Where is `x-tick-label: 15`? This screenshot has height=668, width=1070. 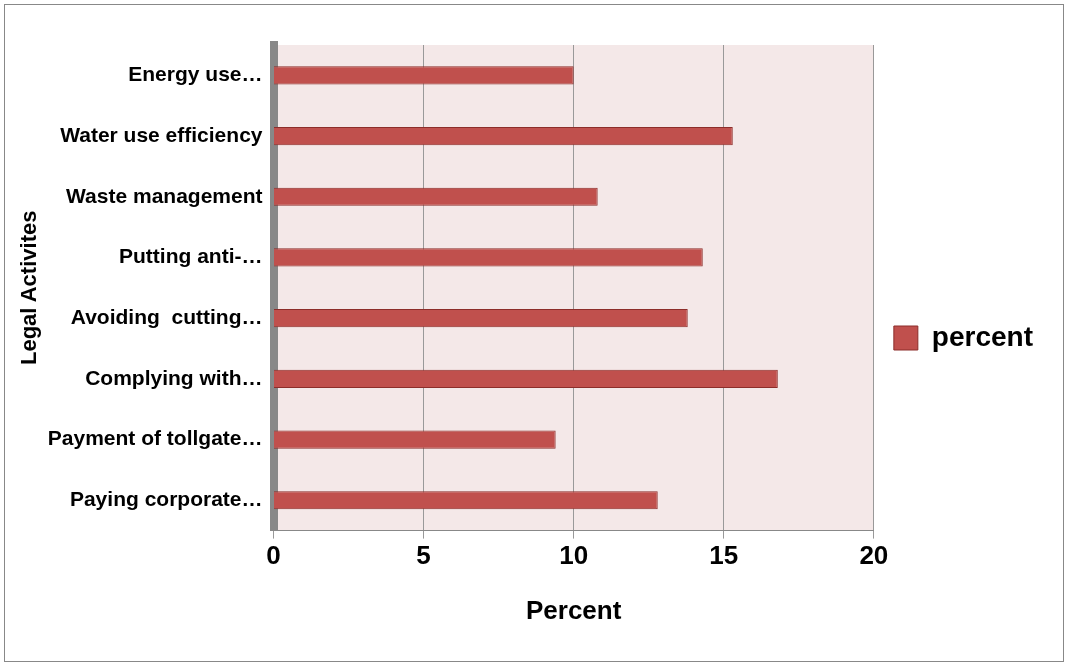
x-tick-label: 15 is located at coordinates (724, 555).